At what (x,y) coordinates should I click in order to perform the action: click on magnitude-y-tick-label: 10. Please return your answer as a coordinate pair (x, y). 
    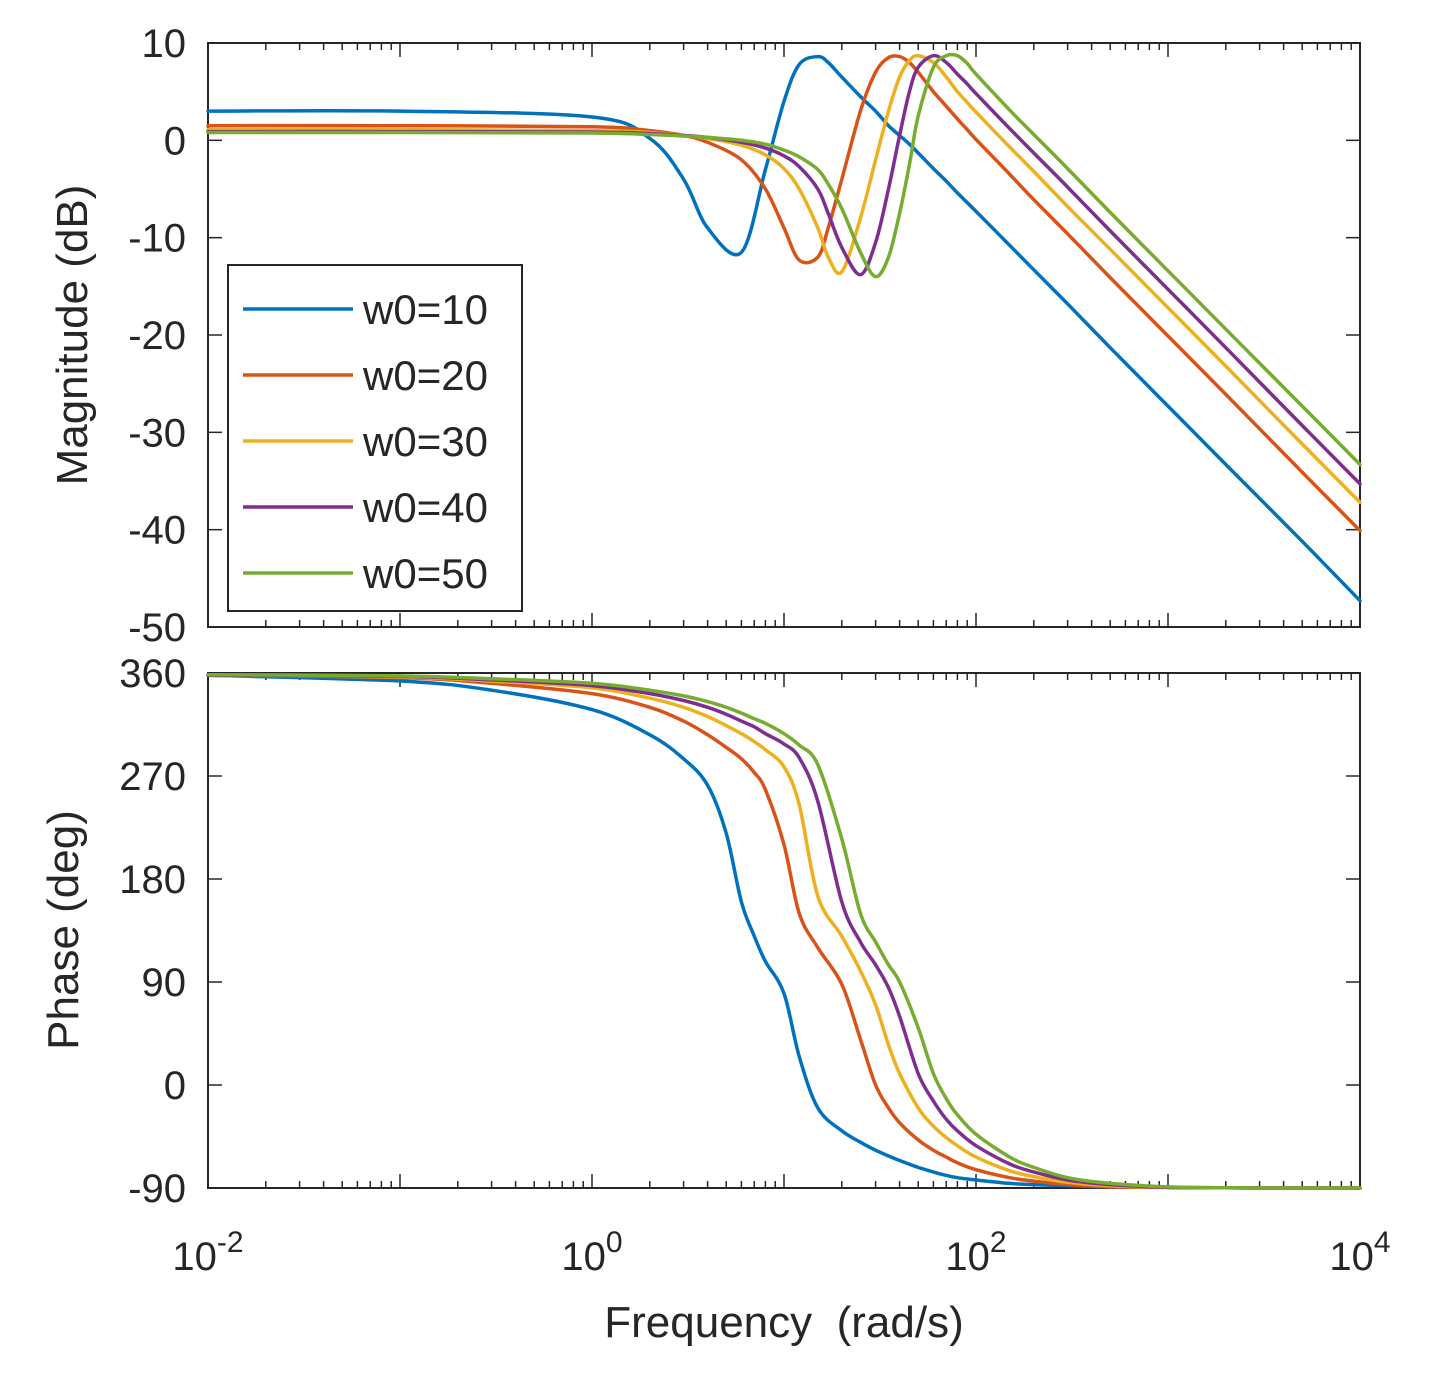
    Looking at the image, I should click on (164, 44).